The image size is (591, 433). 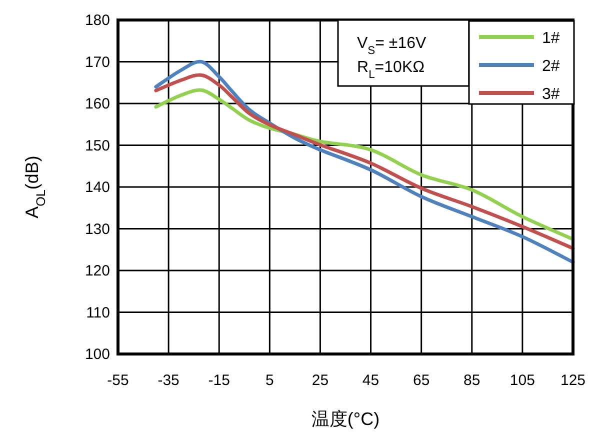 I want to click on y-tick-label: 180, so click(x=97, y=20).